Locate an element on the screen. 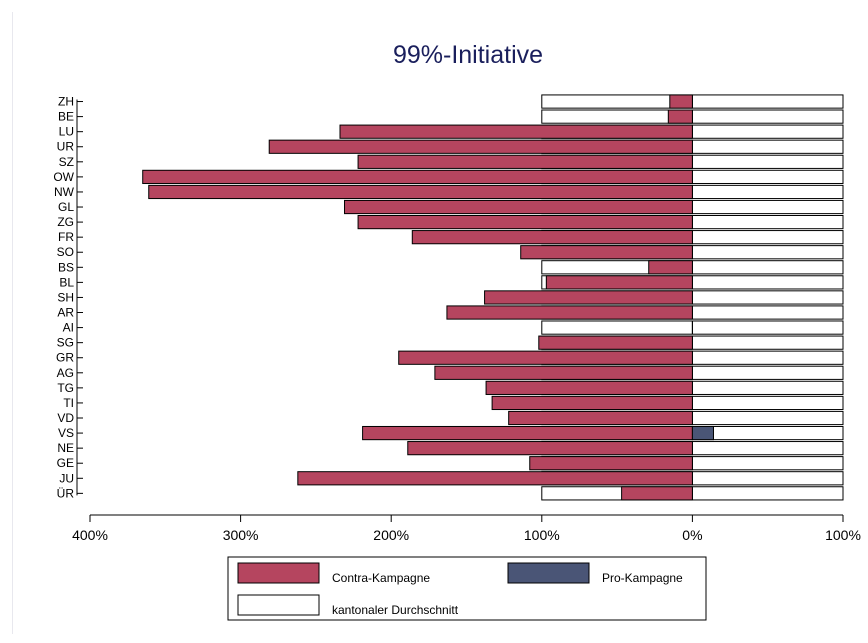 The height and width of the screenshot is (643, 868). x-tick-label-2: 200% is located at coordinates (391, 535).